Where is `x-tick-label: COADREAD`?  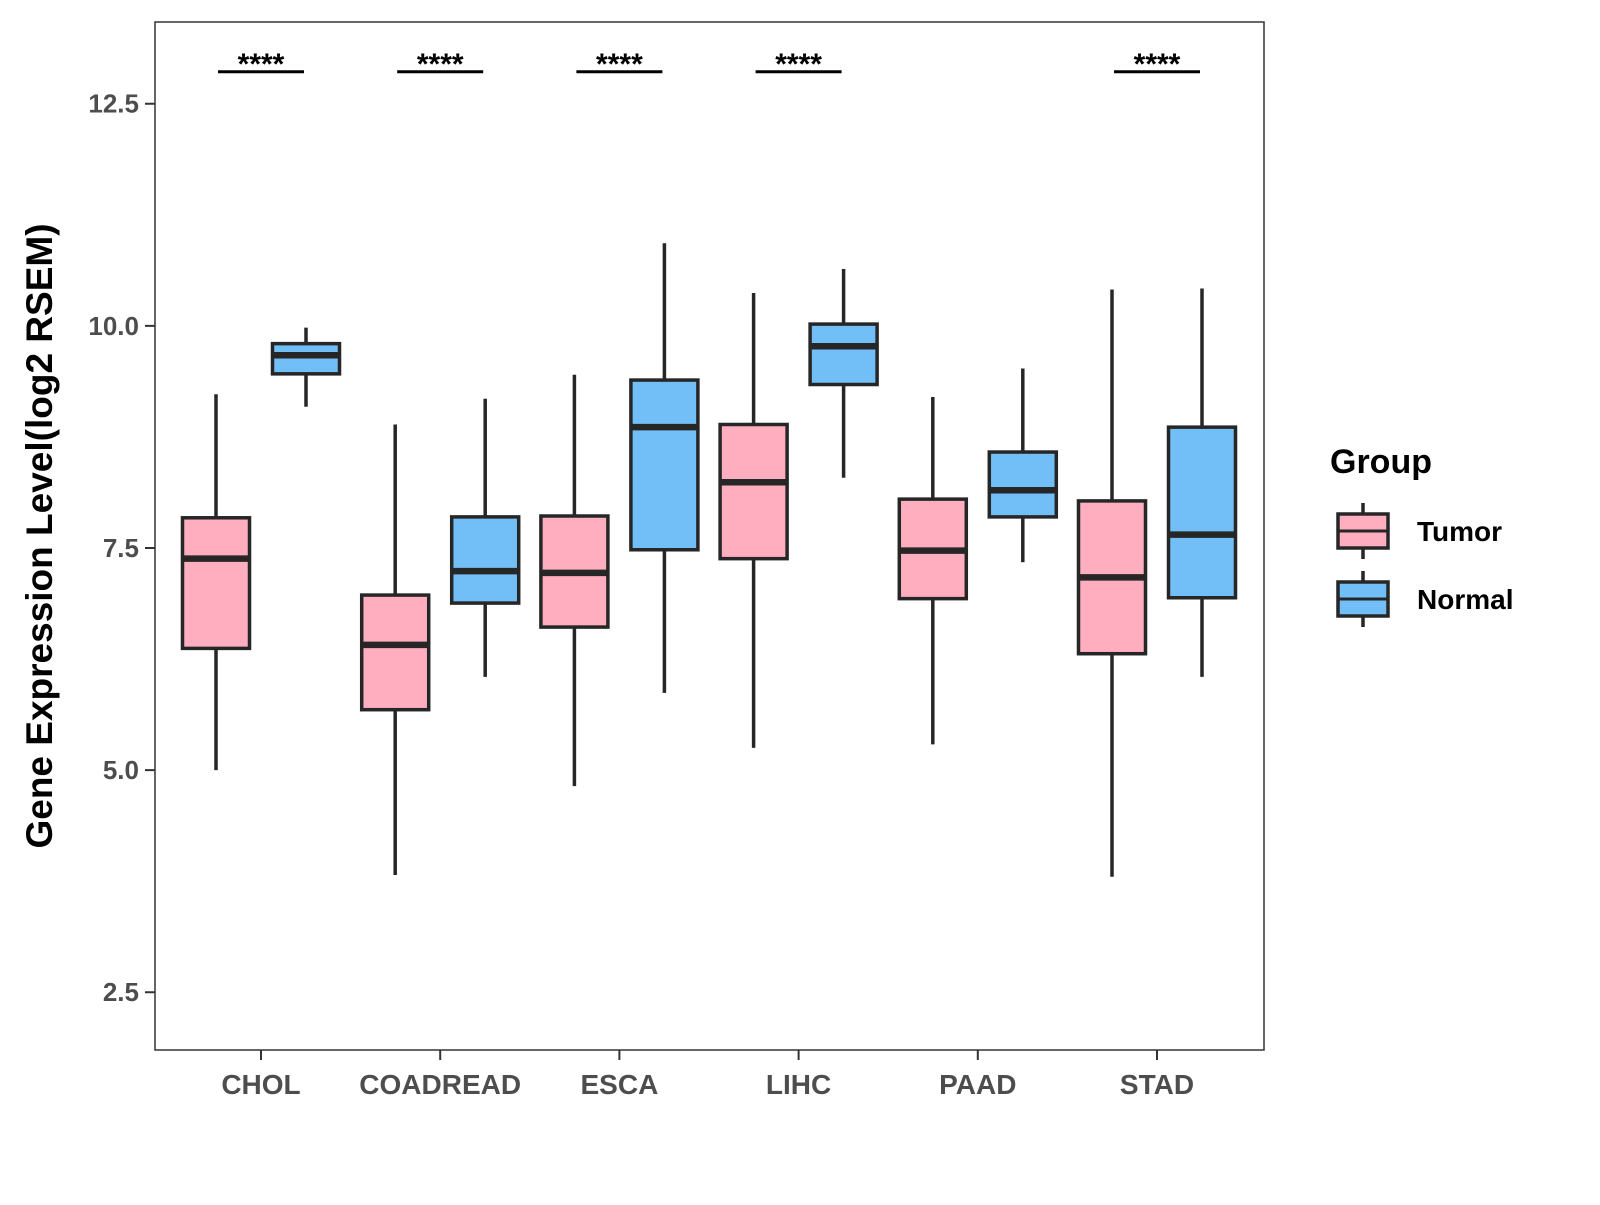 x-tick-label: COADREAD is located at coordinates (440, 1084).